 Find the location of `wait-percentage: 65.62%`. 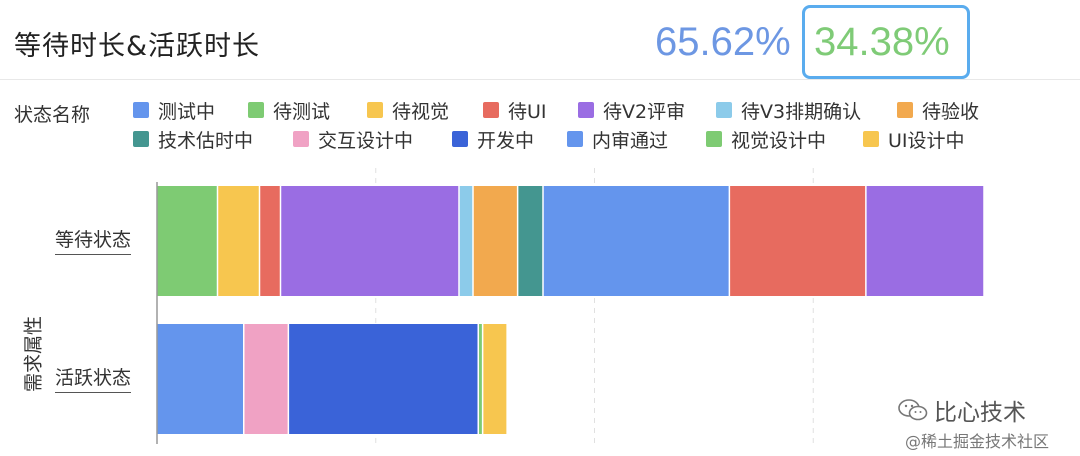

wait-percentage: 65.62% is located at coordinates (723, 42).